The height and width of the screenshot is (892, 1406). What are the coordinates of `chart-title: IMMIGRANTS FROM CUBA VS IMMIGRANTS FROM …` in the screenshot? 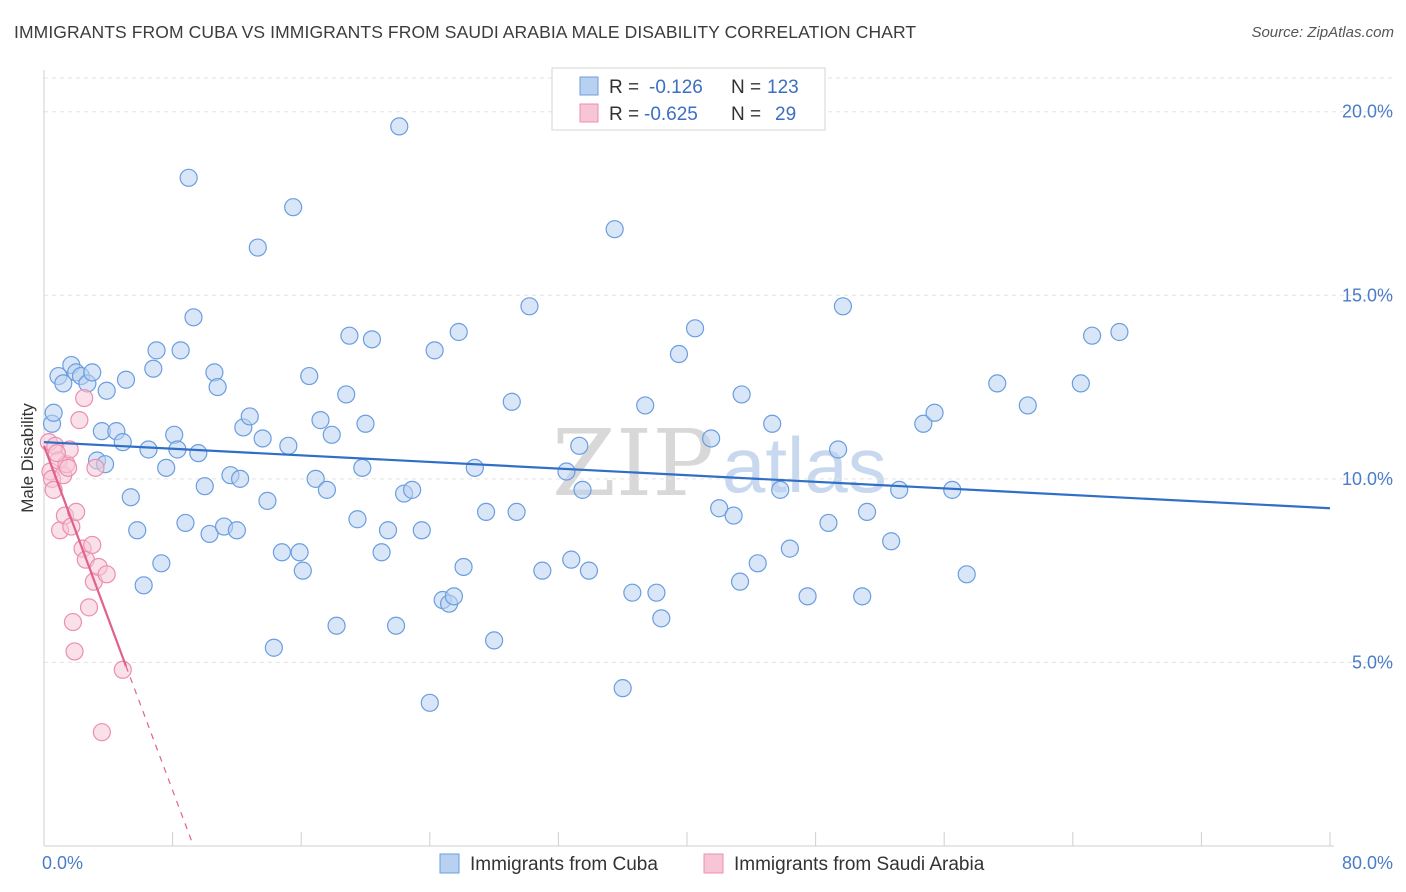 It's located at (465, 32).